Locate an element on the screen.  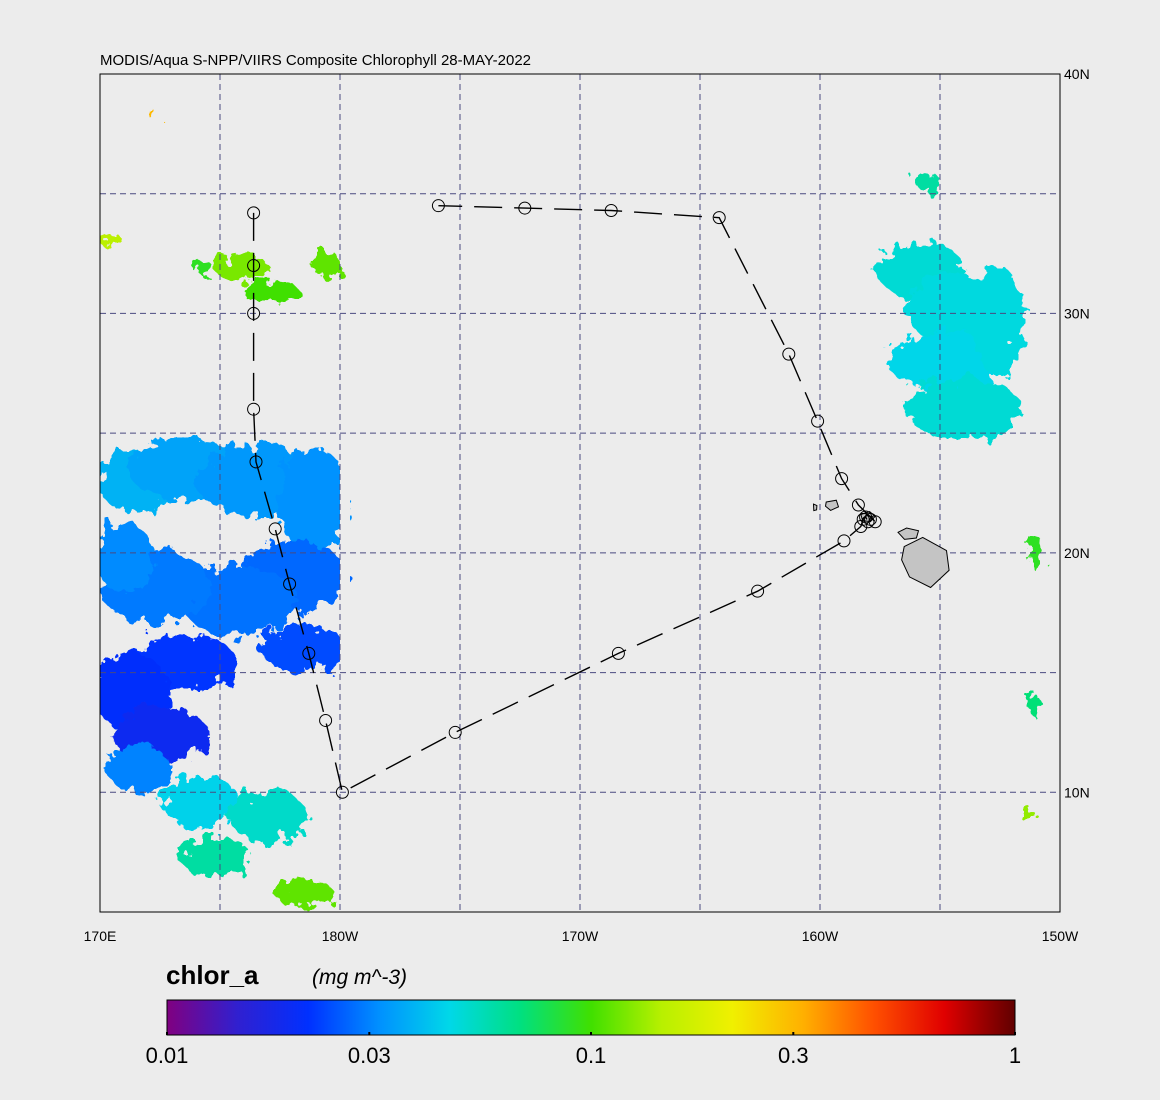
colorbar-tick-label: 0.03 is located at coordinates (369, 1055).